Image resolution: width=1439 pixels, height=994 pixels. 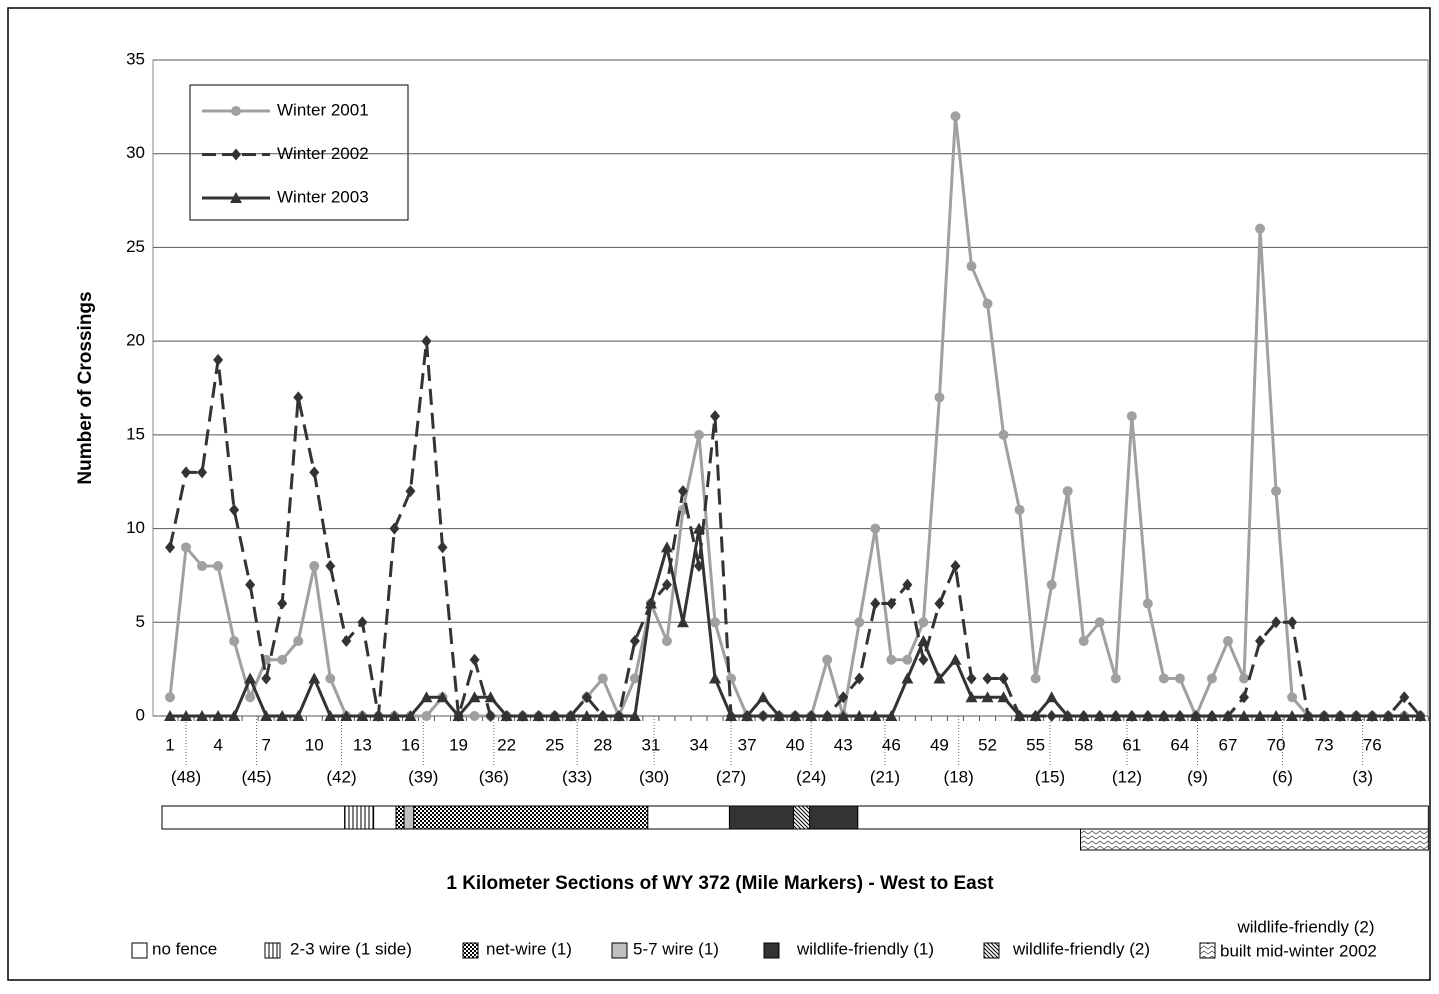 What do you see at coordinates (135, 246) in the screenshot?
I see `y-tick-label: 25` at bounding box center [135, 246].